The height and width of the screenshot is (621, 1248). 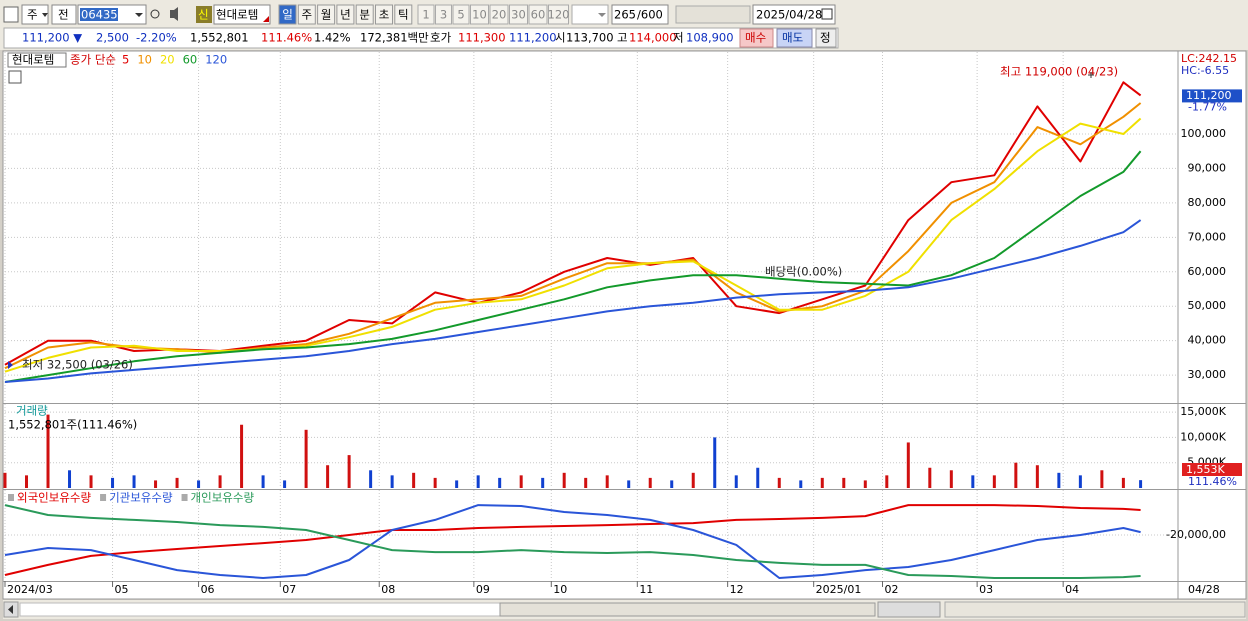 What do you see at coordinates (242, 14) in the screenshot?
I see `name-box` at bounding box center [242, 14].